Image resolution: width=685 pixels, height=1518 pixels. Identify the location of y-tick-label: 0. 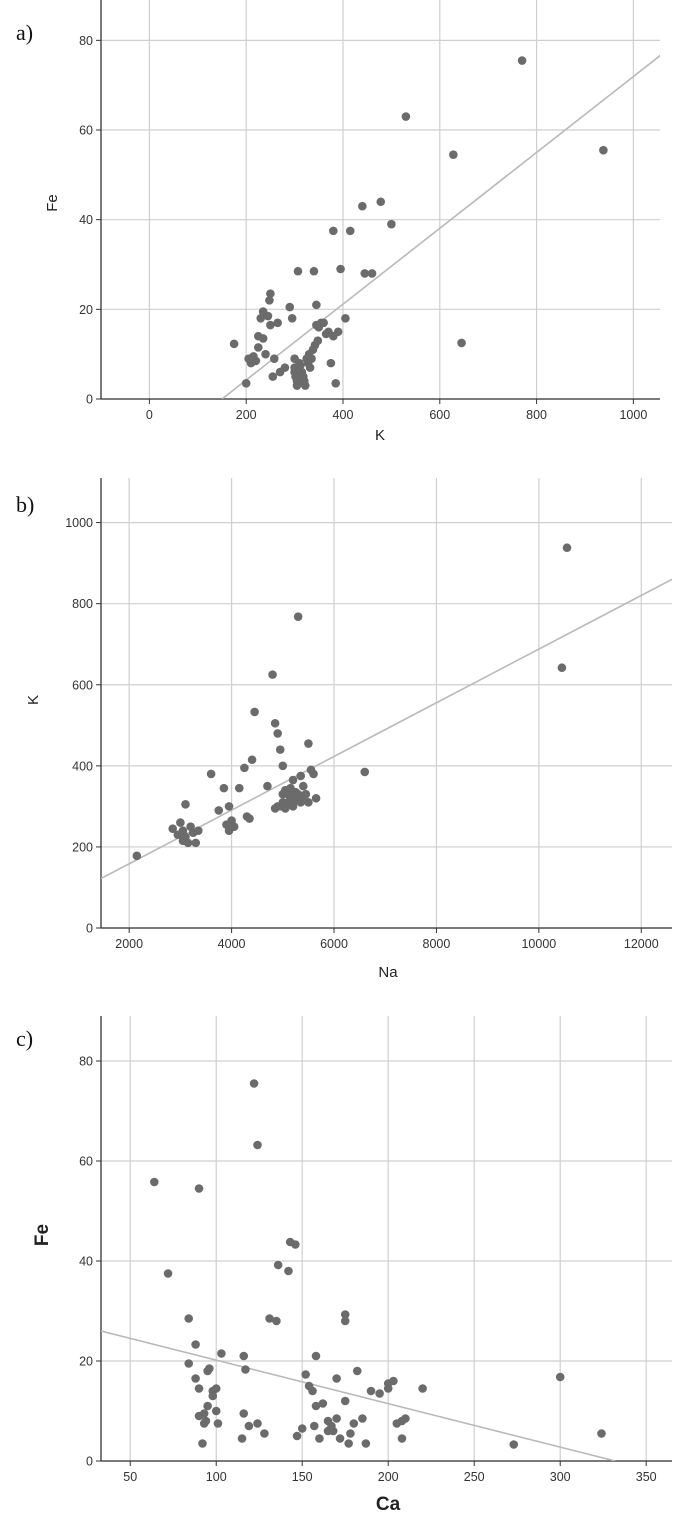
(89, 400).